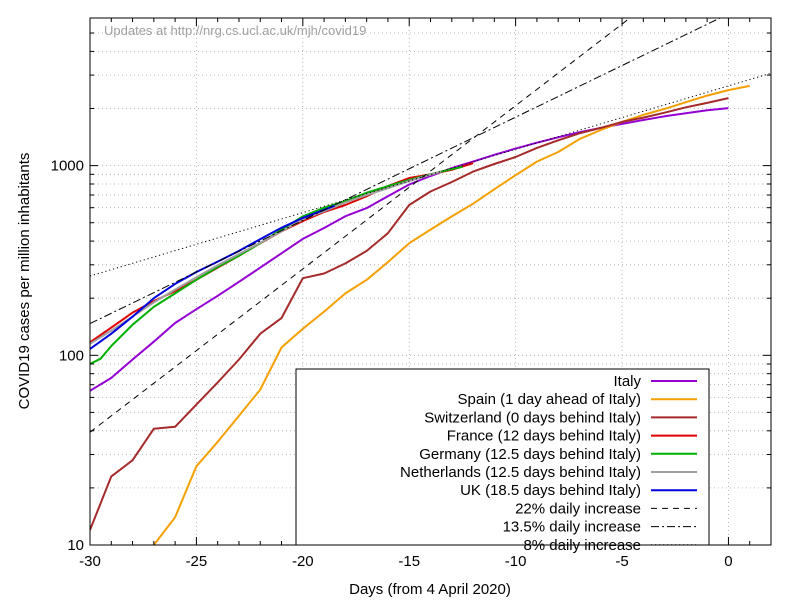 The height and width of the screenshot is (600, 800). What do you see at coordinates (430, 589) in the screenshot?
I see `x-axis-label: Days (from 4 April 2020)` at bounding box center [430, 589].